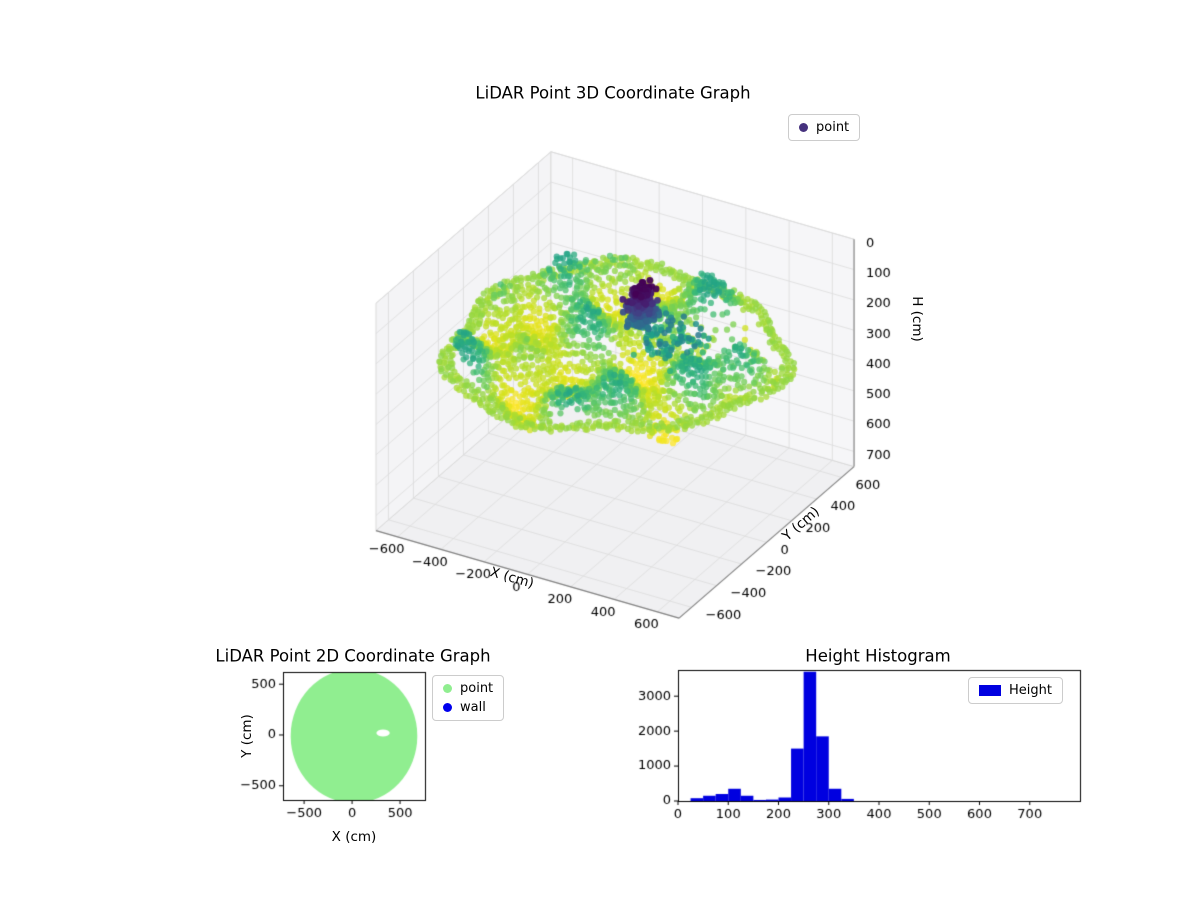  I want to click on plot2d-xaxis-label: X (cm), so click(354, 837).